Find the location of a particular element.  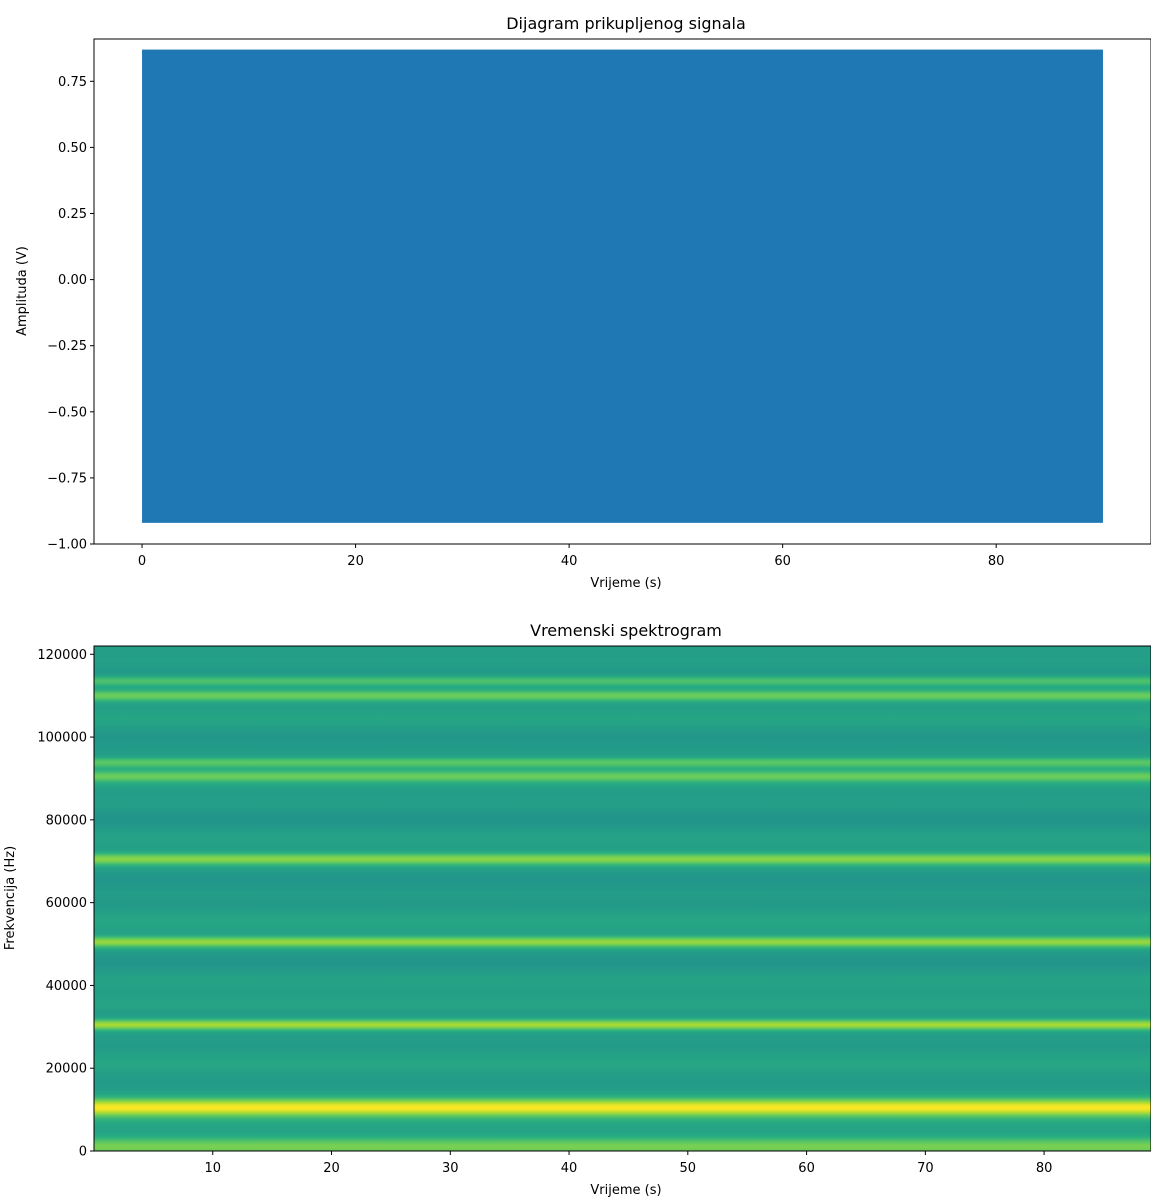

y-tick-label: −0.25 is located at coordinates (67, 346).